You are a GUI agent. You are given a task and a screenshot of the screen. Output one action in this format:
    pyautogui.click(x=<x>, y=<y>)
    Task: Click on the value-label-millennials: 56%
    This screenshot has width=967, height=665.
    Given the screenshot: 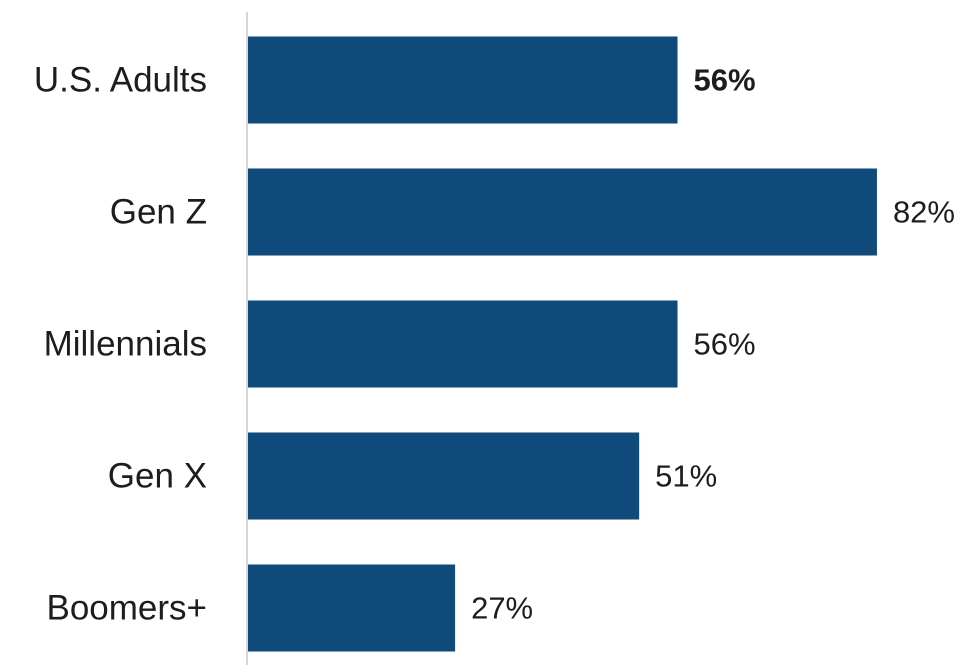 What is the action you would take?
    pyautogui.click(x=725, y=344)
    